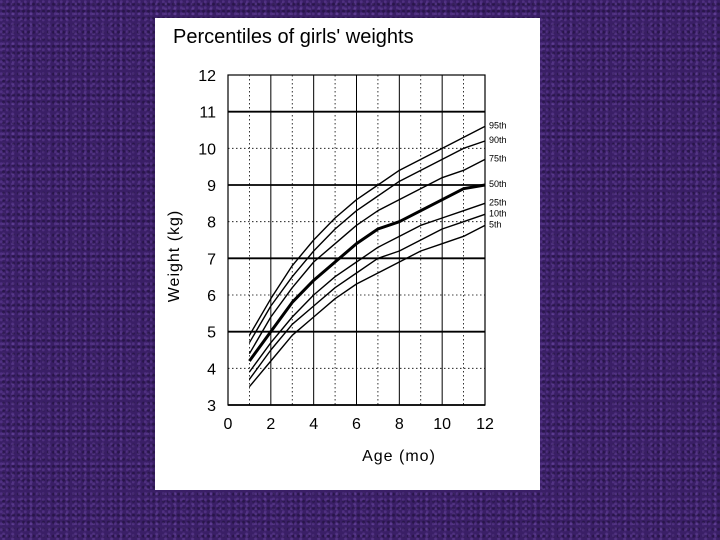 The height and width of the screenshot is (540, 720). What do you see at coordinates (498, 184) in the screenshot?
I see `series-label-50th: 50th` at bounding box center [498, 184].